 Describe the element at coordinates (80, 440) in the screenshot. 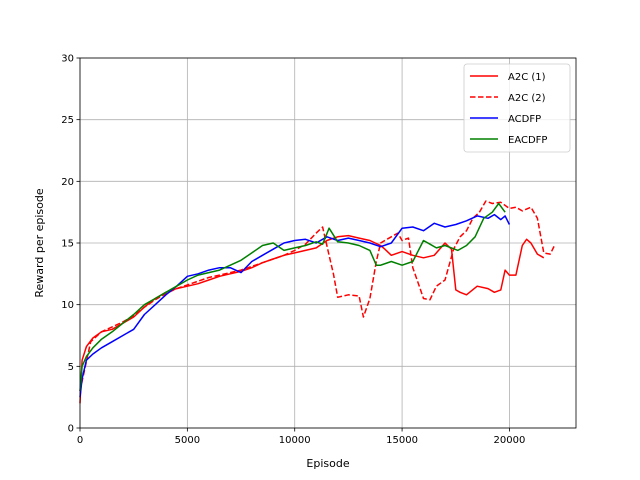

I see `x-tick-label: 0` at that location.